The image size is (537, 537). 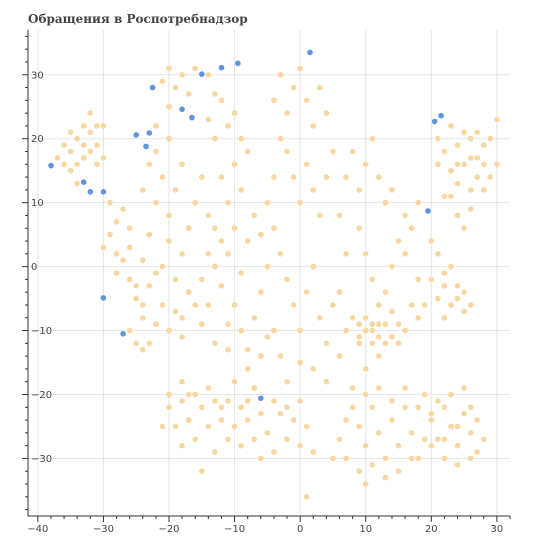 I want to click on x-tick-label: 0, so click(x=300, y=529).